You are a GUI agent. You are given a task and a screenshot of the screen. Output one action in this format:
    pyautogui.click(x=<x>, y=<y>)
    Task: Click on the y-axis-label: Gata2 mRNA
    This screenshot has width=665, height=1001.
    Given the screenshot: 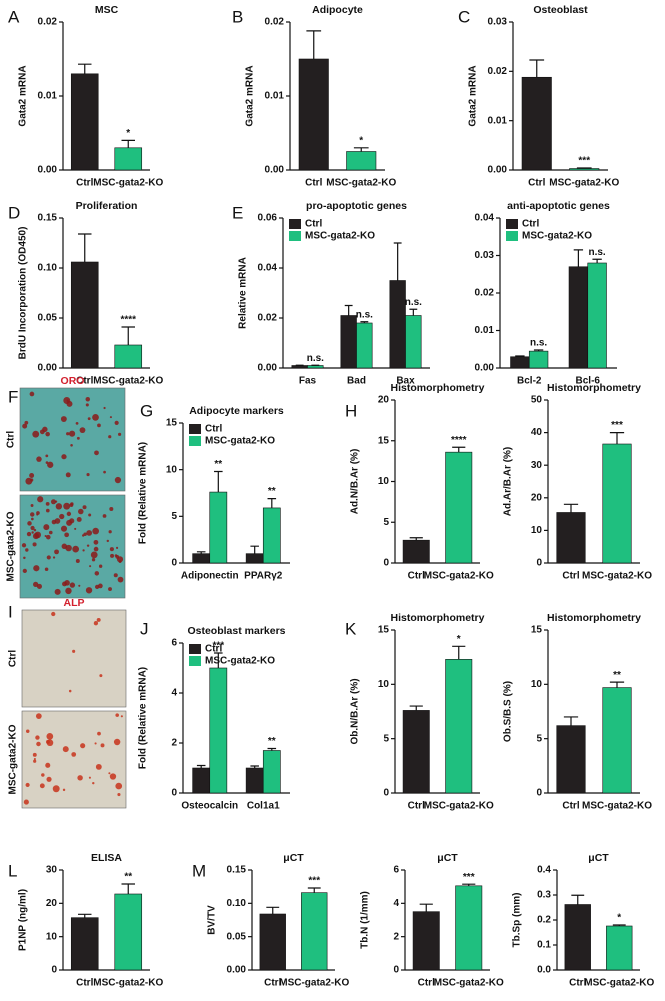 What is the action you would take?
    pyautogui.click(x=250, y=95)
    